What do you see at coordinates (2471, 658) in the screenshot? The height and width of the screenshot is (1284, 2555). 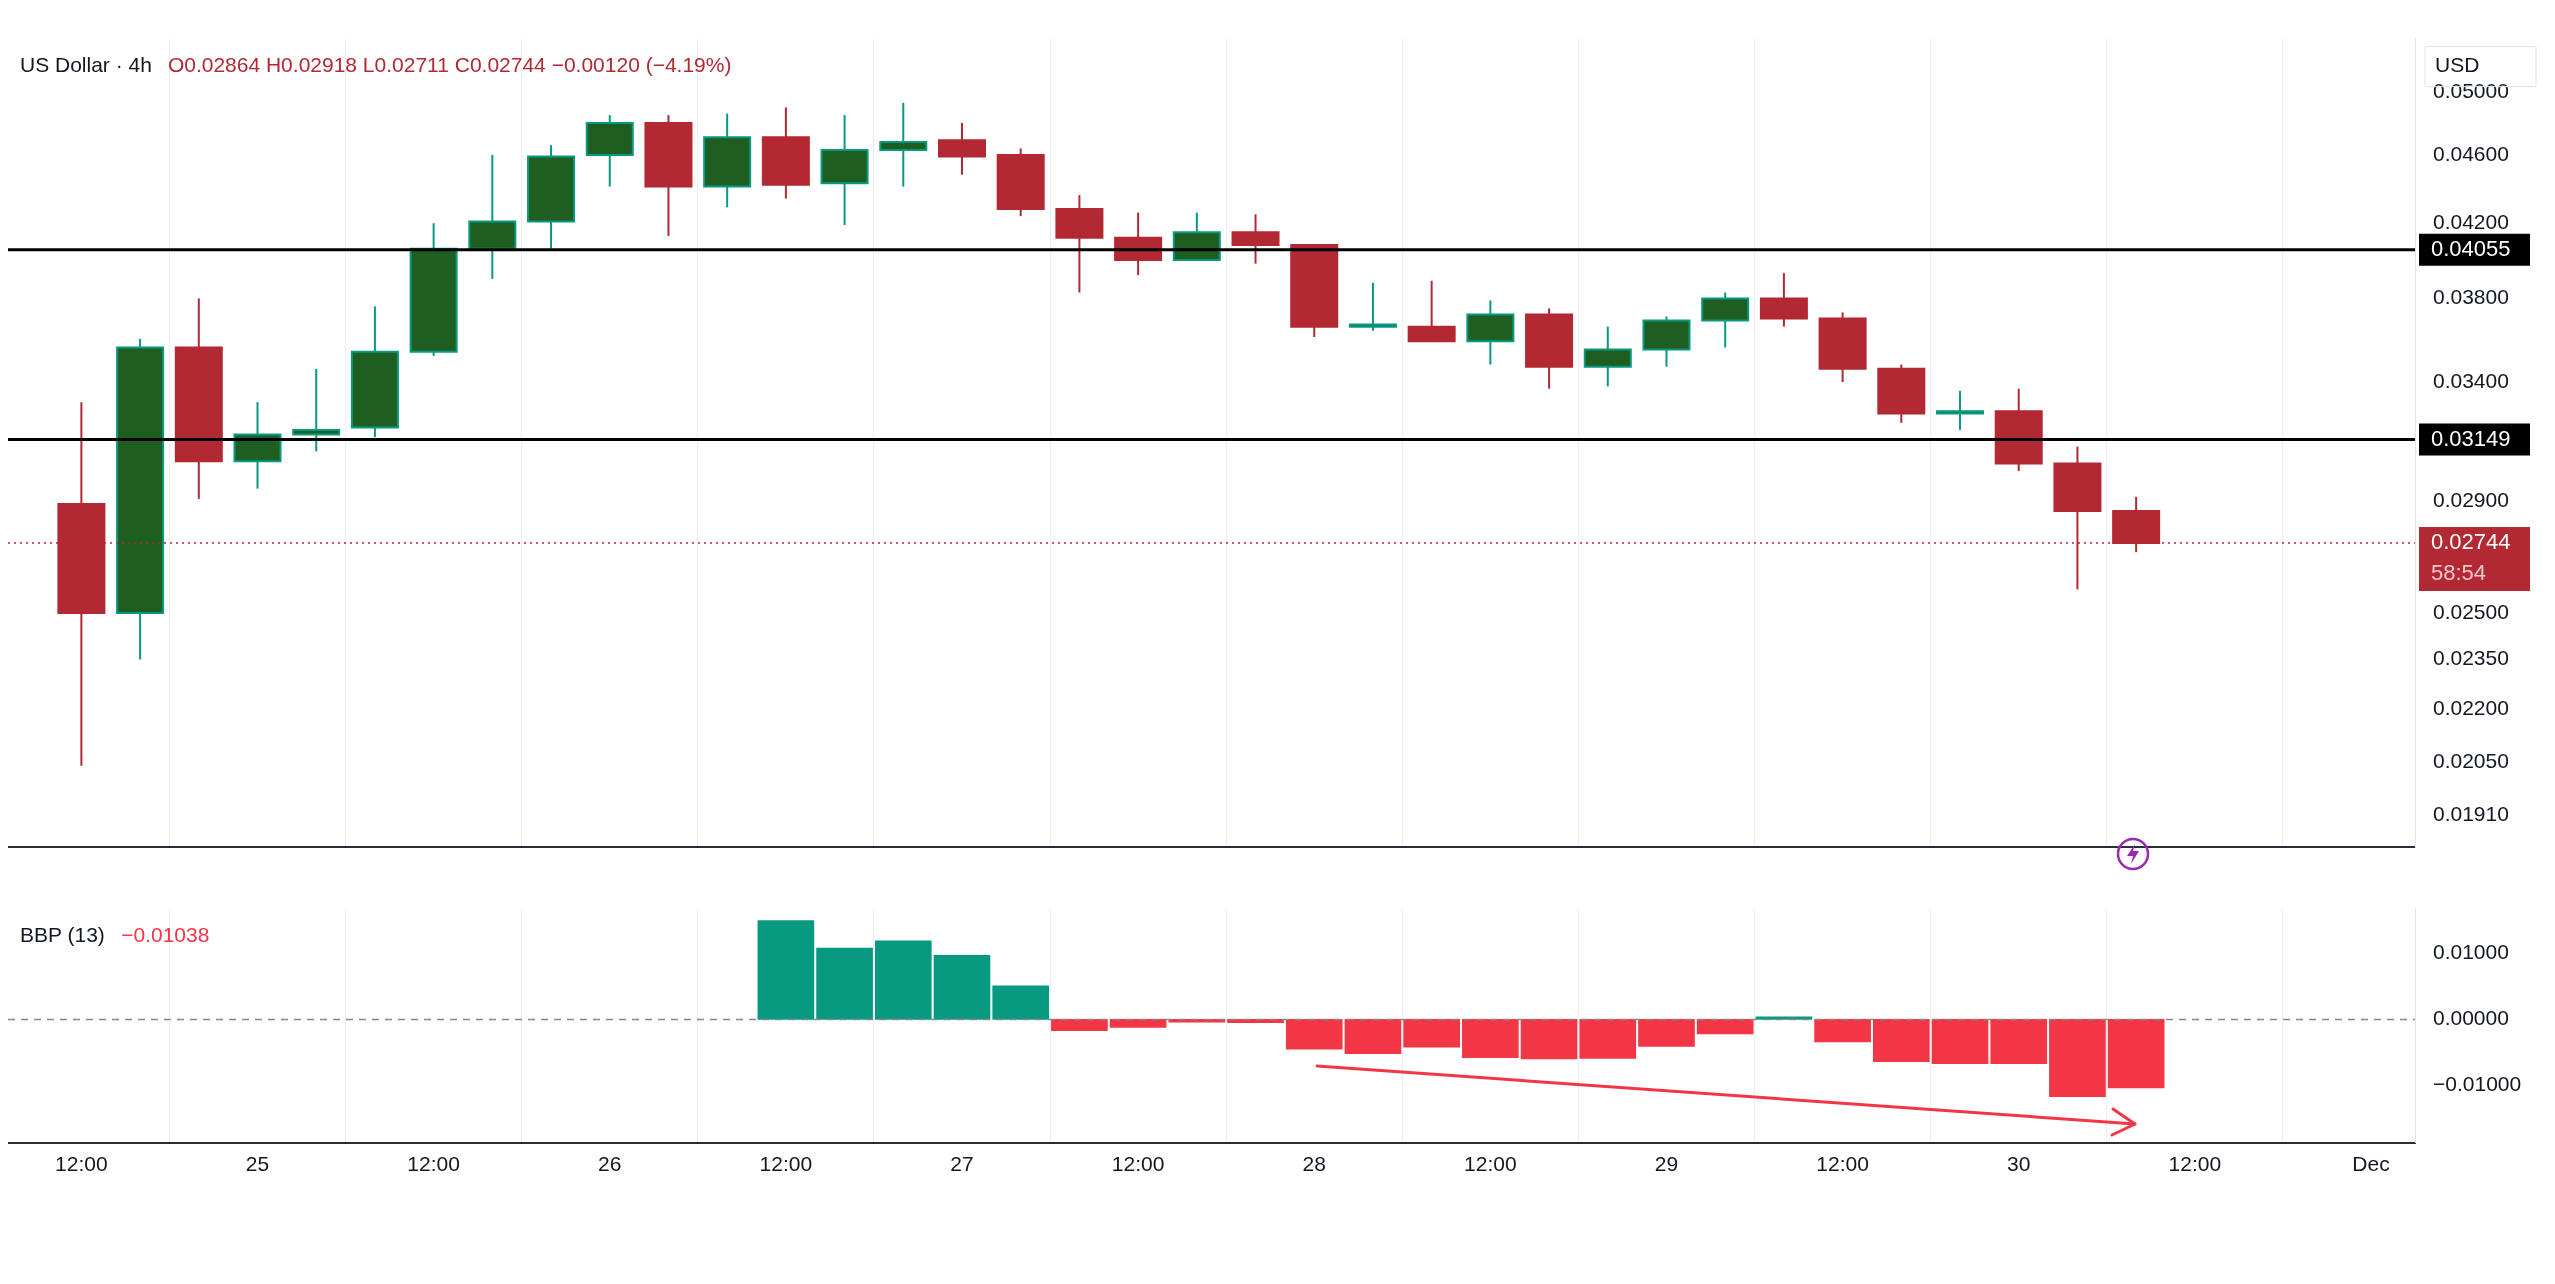 I see `y-tick-label: 0.02350` at bounding box center [2471, 658].